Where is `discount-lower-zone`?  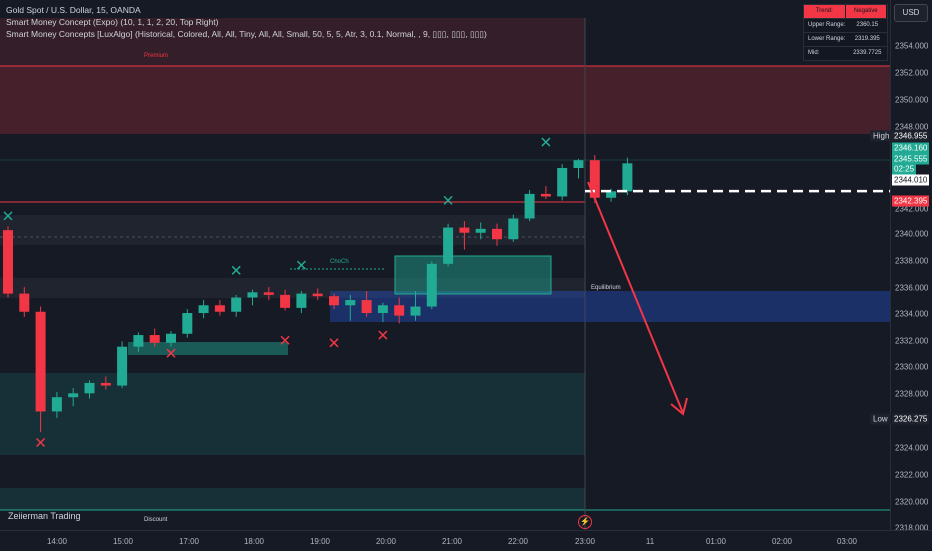
discount-lower-zone is located at coordinates (292, 499).